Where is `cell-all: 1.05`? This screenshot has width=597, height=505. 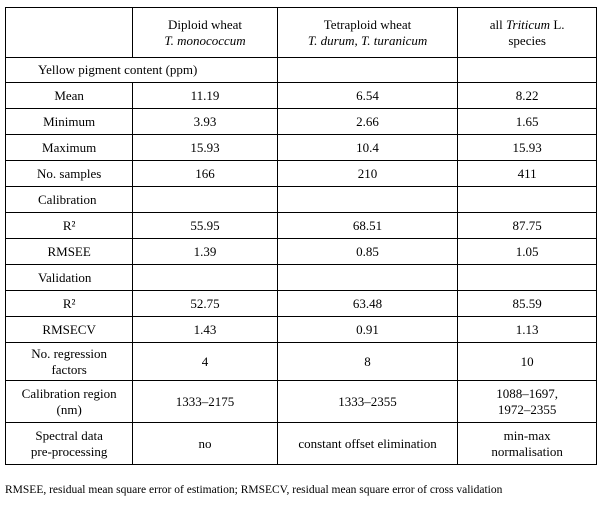 cell-all: 1.05 is located at coordinates (527, 251).